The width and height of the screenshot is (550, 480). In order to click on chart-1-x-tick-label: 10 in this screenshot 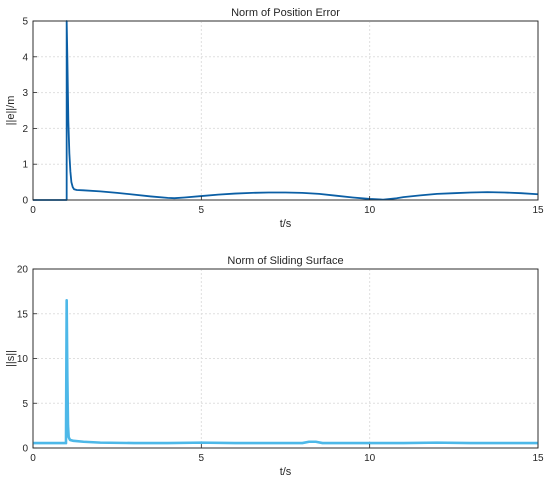, I will do `click(370, 210)`.